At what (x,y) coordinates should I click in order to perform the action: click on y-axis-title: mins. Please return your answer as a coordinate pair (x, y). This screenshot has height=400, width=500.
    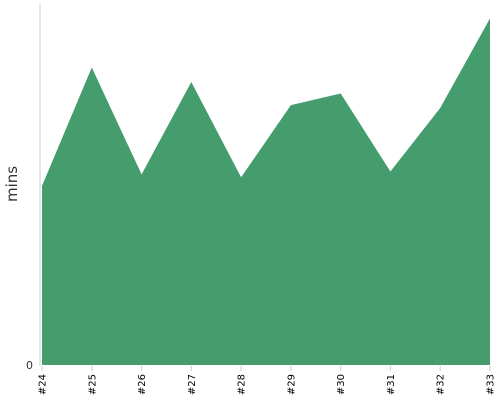
    Looking at the image, I should click on (12, 184).